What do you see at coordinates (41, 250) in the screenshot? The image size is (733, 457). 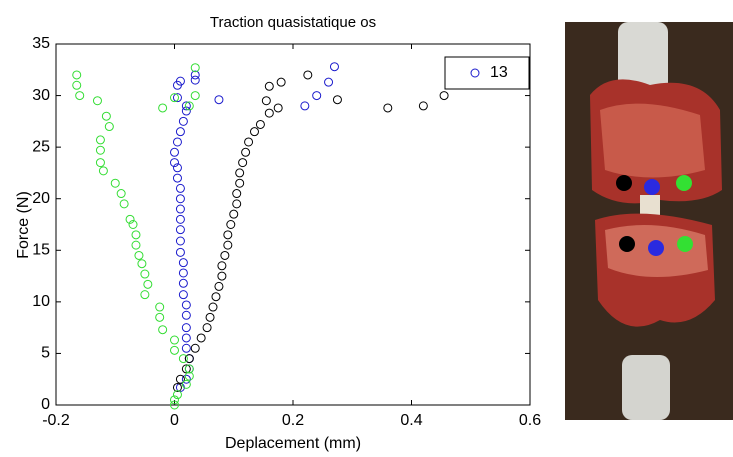 I see `y-tick-label: 15` at bounding box center [41, 250].